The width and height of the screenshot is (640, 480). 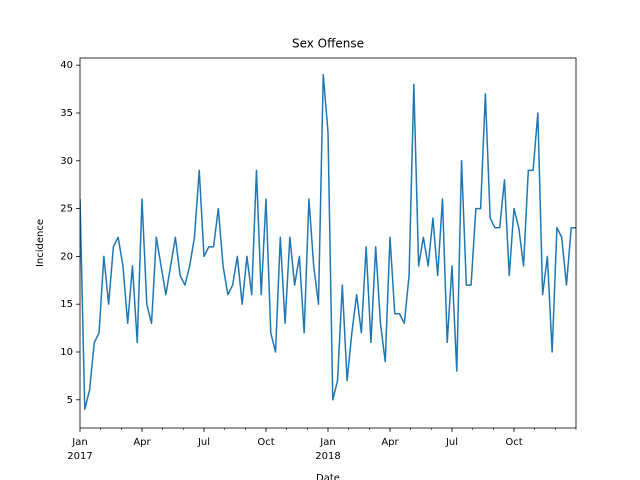 What do you see at coordinates (66, 256) in the screenshot?
I see `y-tick-label: 20` at bounding box center [66, 256].